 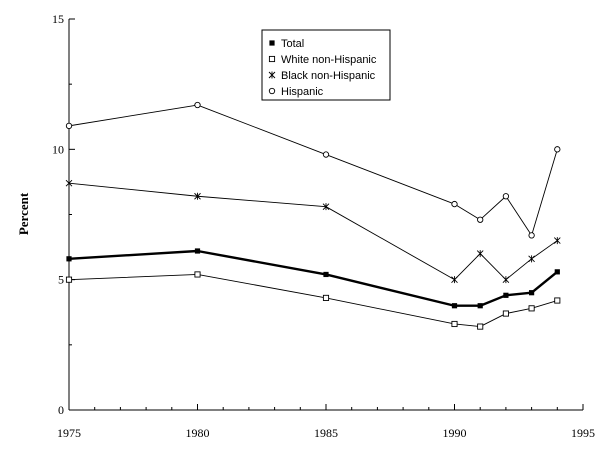 I want to click on series-line-total, so click(x=313, y=278).